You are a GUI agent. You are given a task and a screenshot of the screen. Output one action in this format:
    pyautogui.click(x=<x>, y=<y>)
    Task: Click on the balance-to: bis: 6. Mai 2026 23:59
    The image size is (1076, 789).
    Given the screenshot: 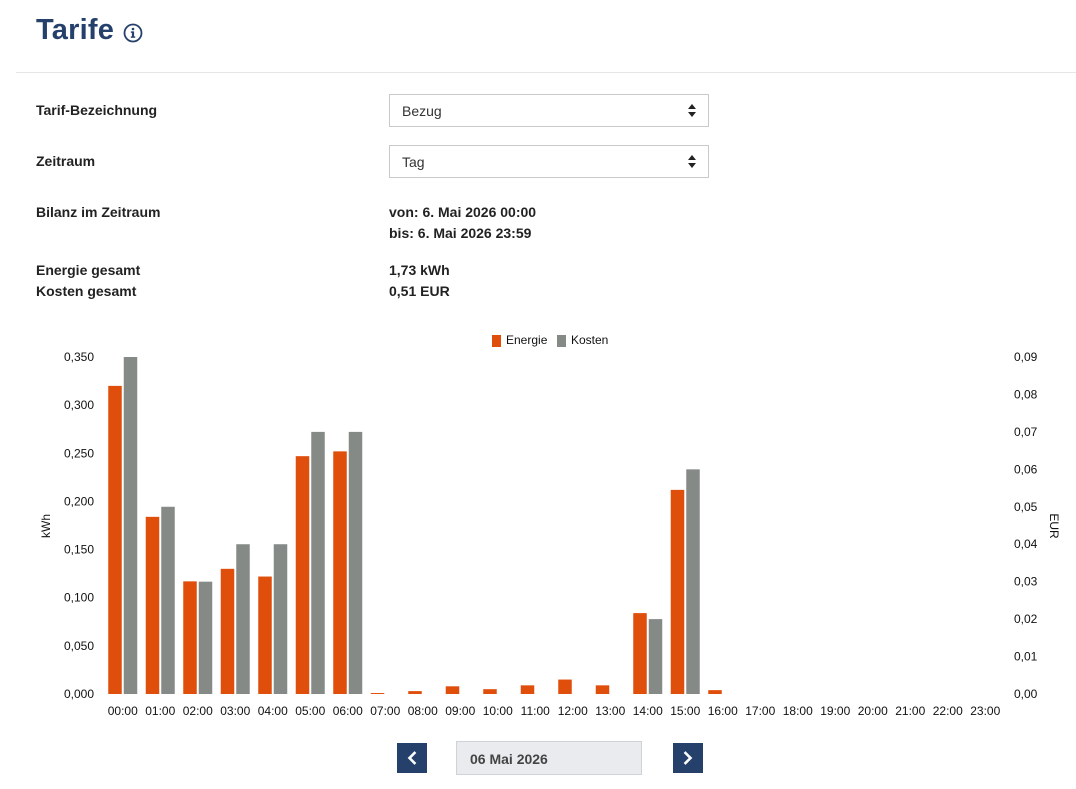 What is the action you would take?
    pyautogui.click(x=460, y=233)
    